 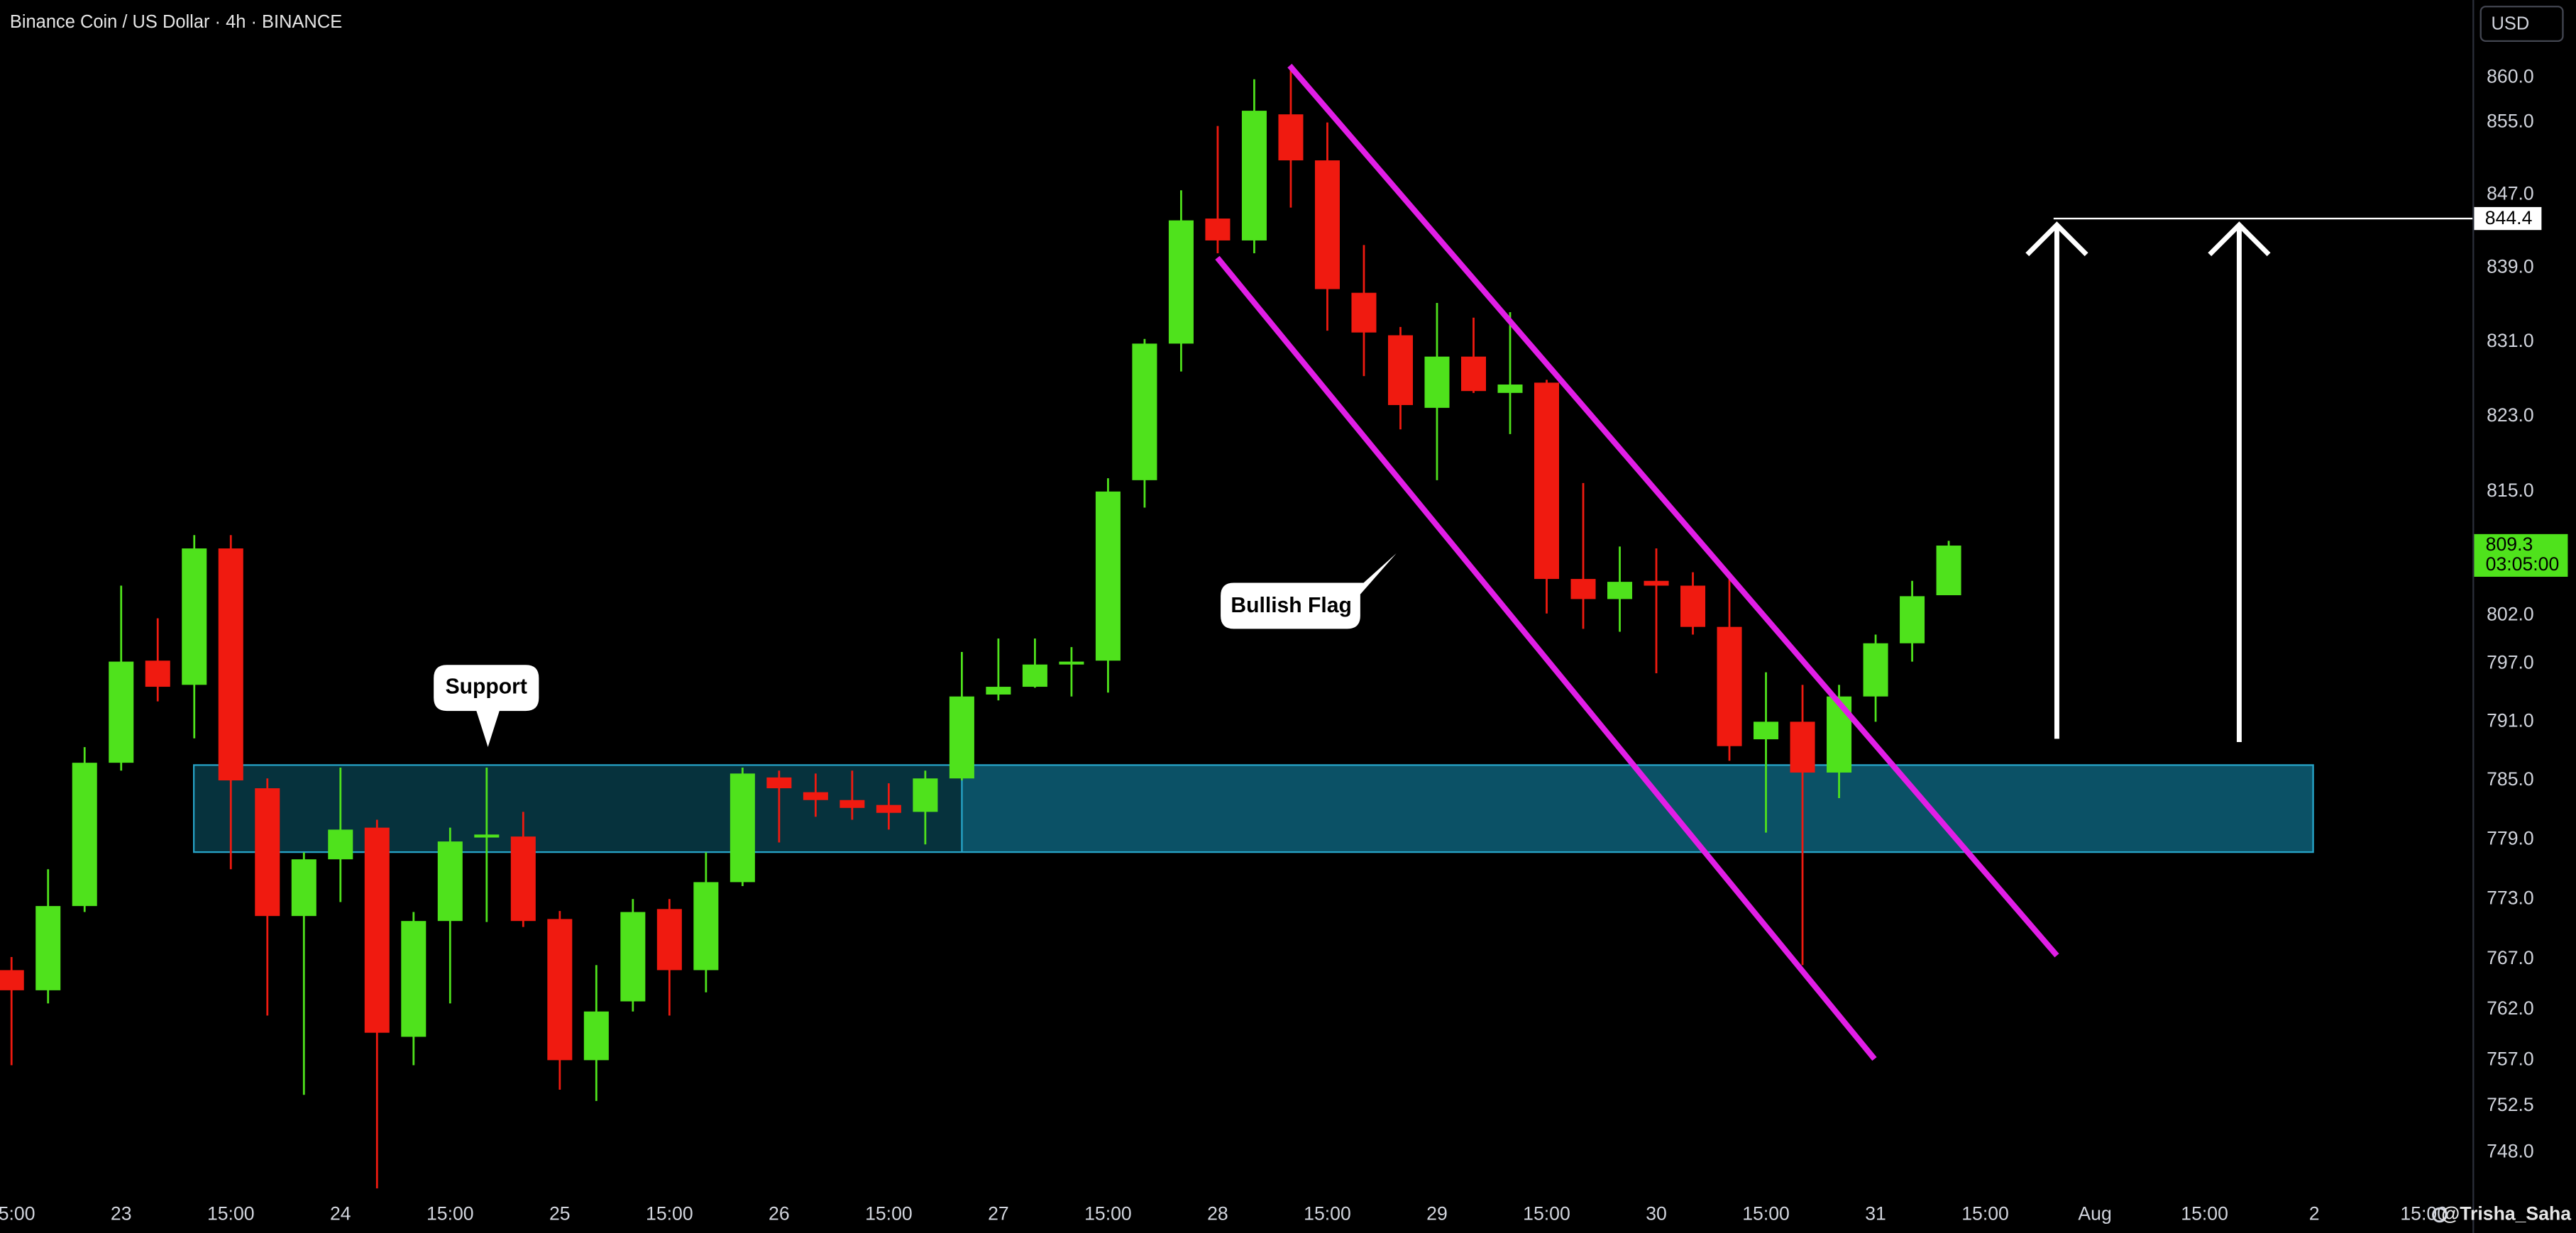 I want to click on countdown-label: 03:05:00, so click(x=2523, y=564).